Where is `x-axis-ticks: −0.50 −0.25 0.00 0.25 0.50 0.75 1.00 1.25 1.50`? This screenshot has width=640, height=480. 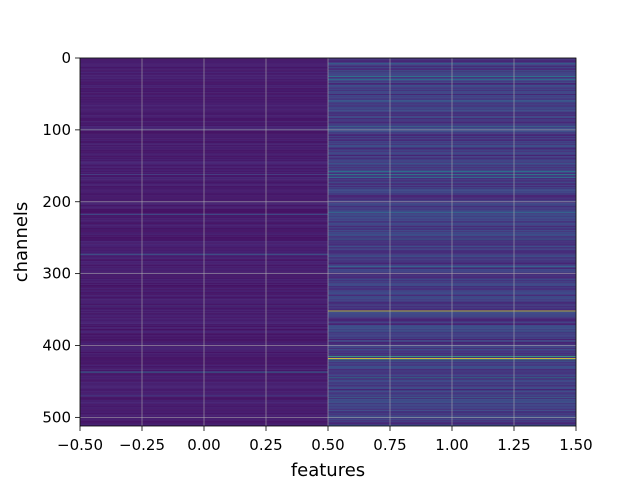
x-axis-ticks: −0.50 −0.25 0.00 0.25 0.50 0.75 1.00 1.25 1.50 is located at coordinates (325, 440).